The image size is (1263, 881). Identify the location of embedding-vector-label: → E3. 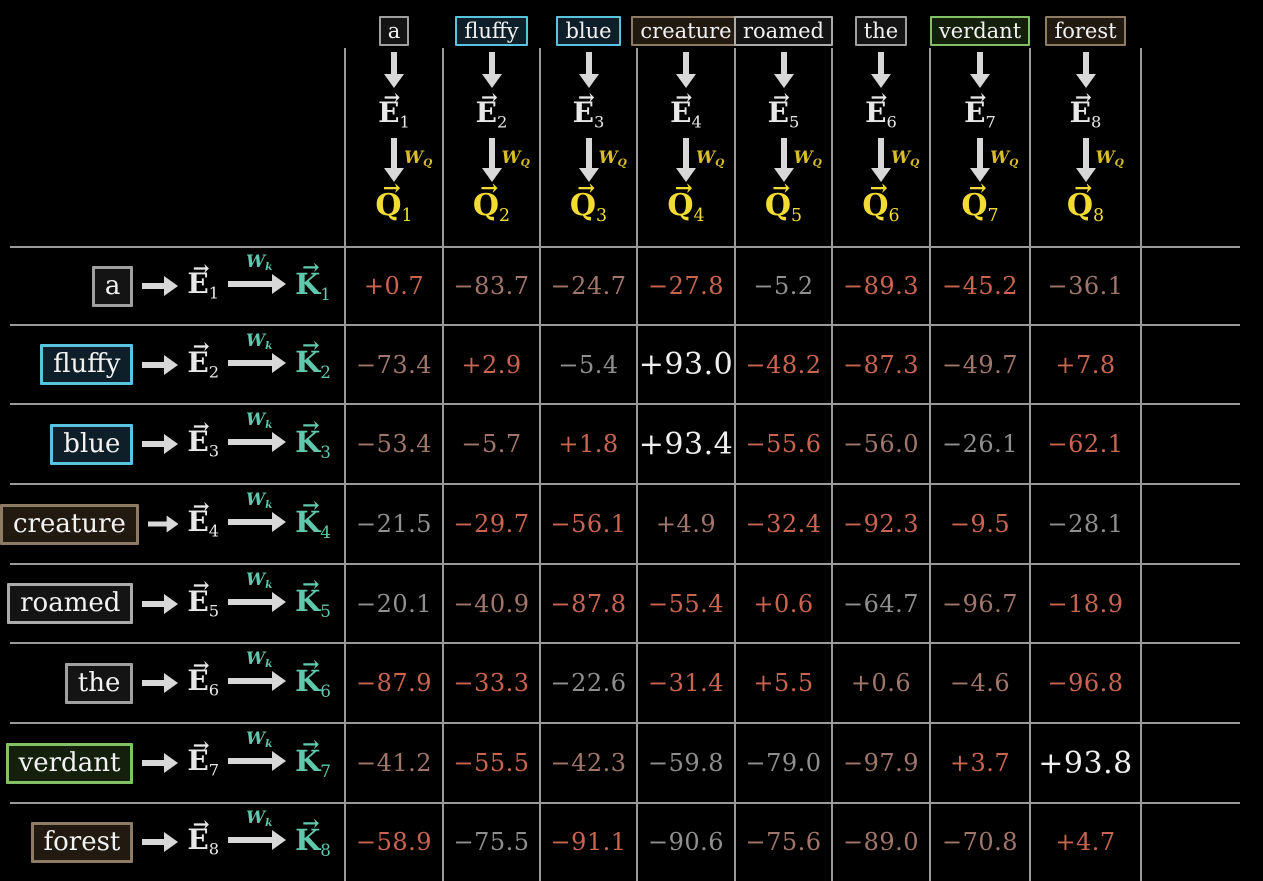
(588, 108).